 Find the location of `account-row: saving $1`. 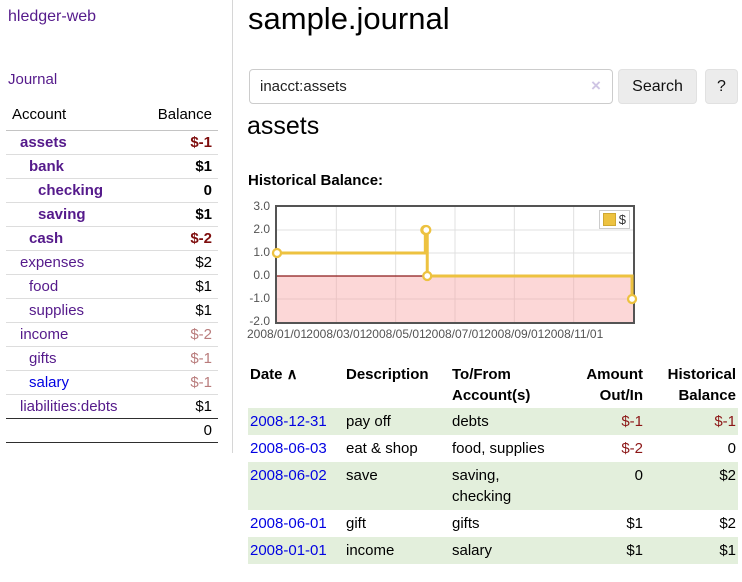

account-row: saving $1 is located at coordinates (112, 214).